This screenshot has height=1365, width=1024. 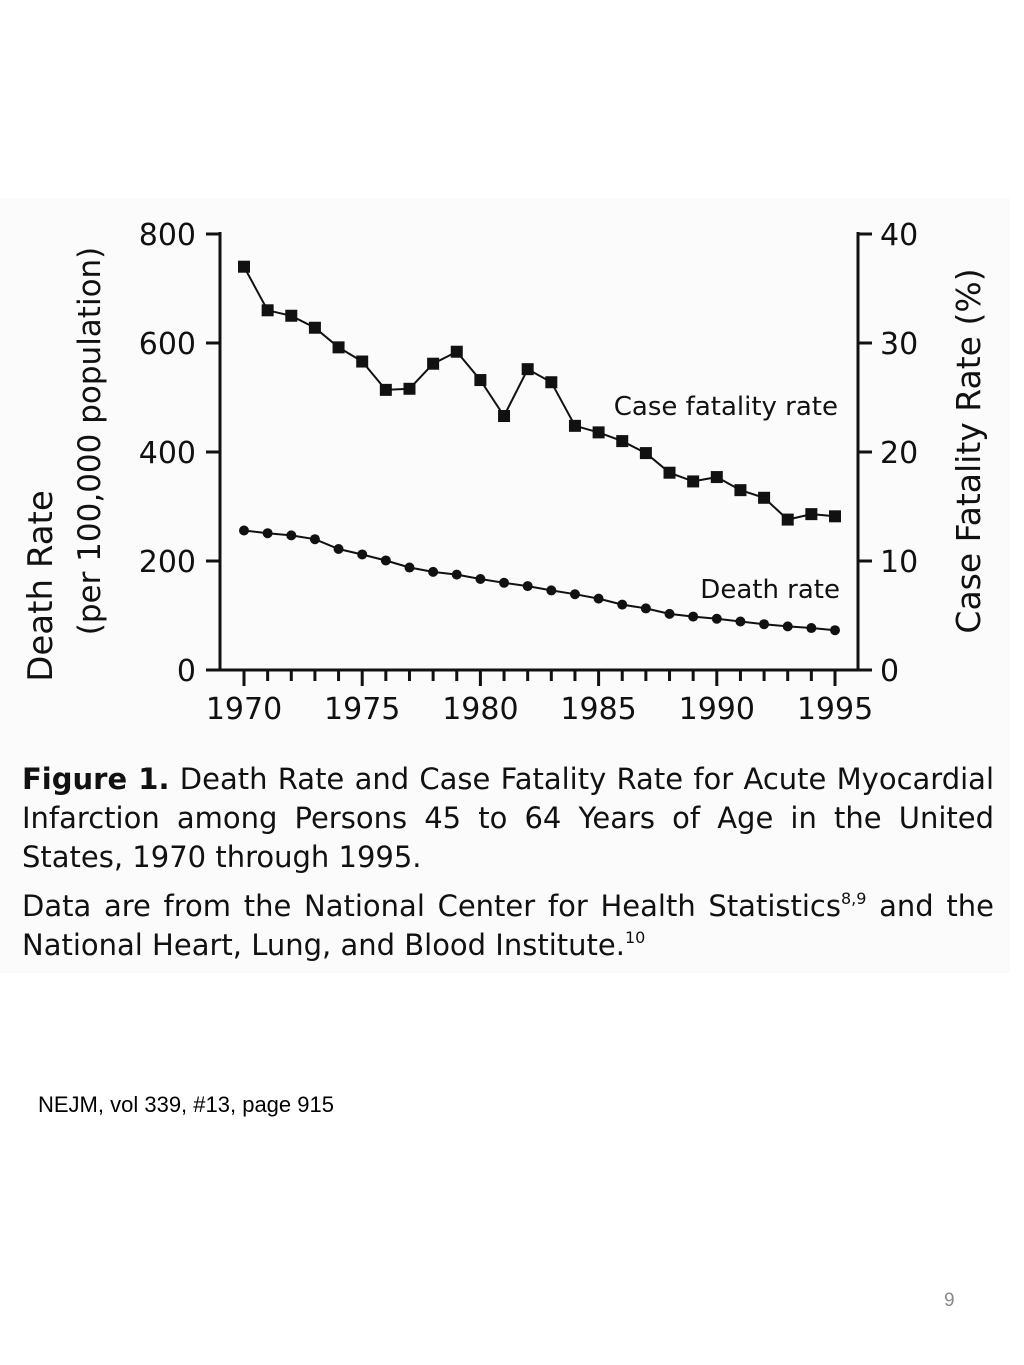 What do you see at coordinates (186, 671) in the screenshot?
I see `y-tick-label: 0` at bounding box center [186, 671].